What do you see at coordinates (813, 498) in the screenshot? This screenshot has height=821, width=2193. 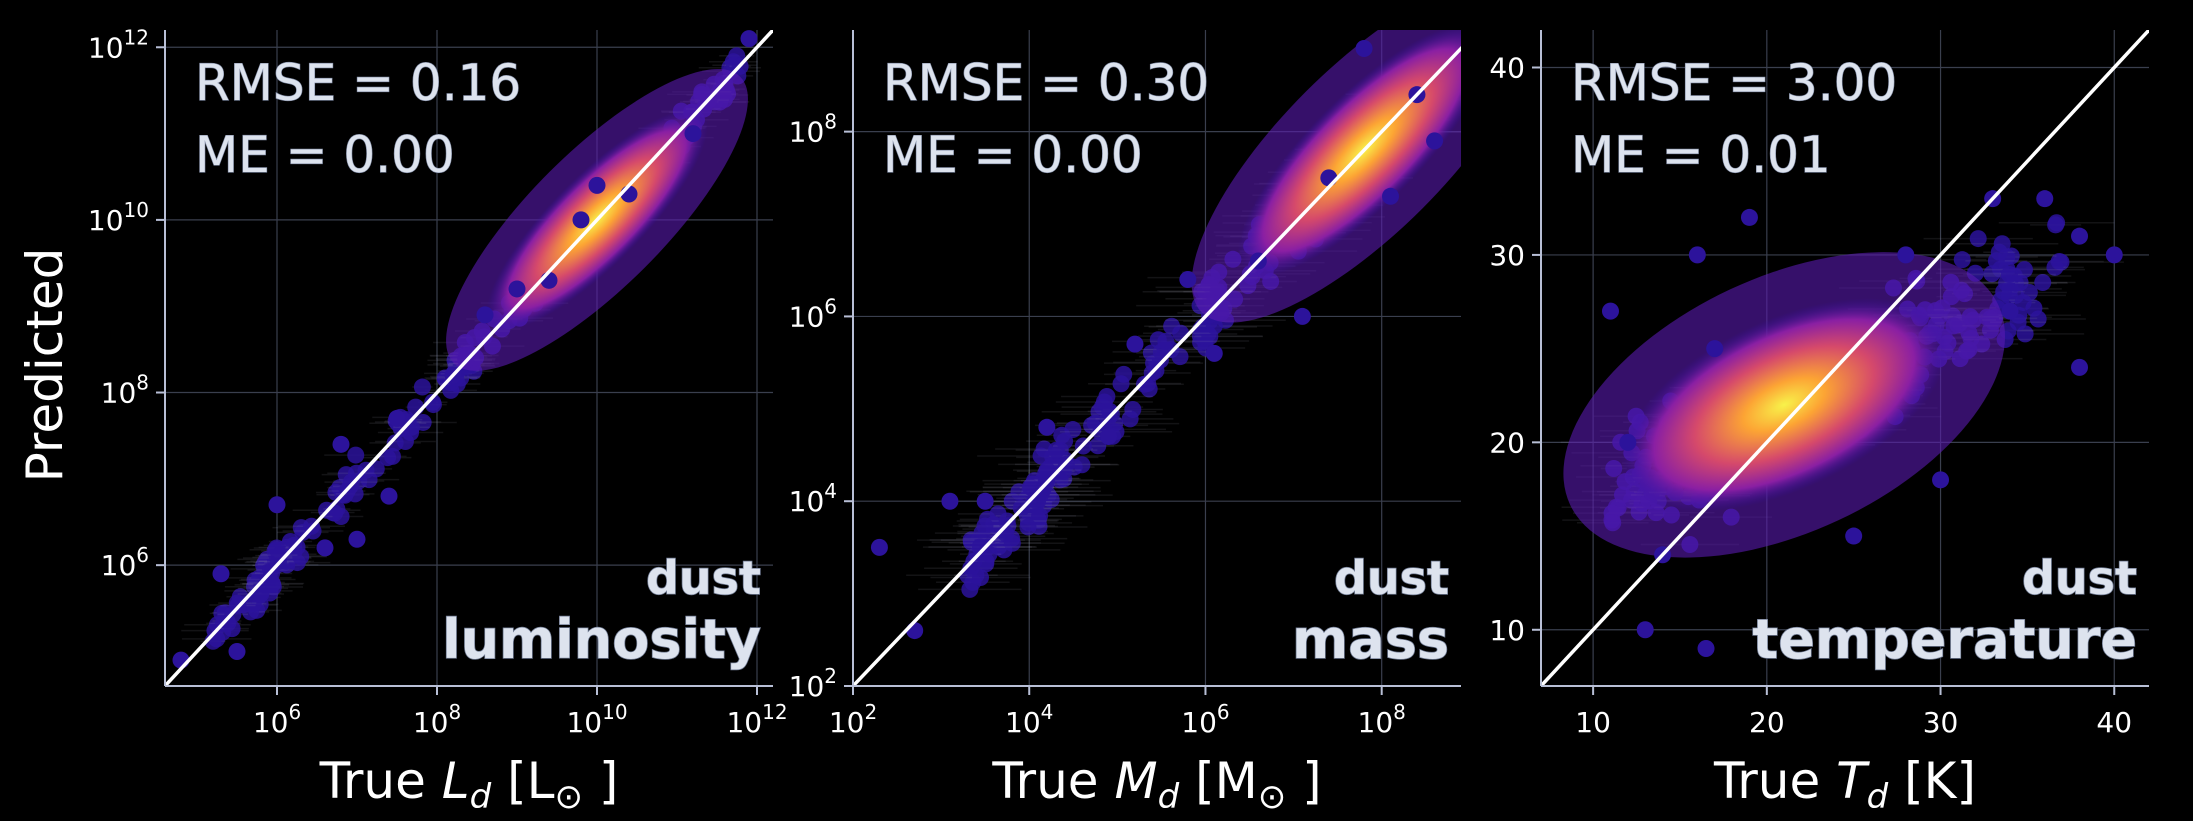 I see `y-tick-label: 10⁴` at bounding box center [813, 498].